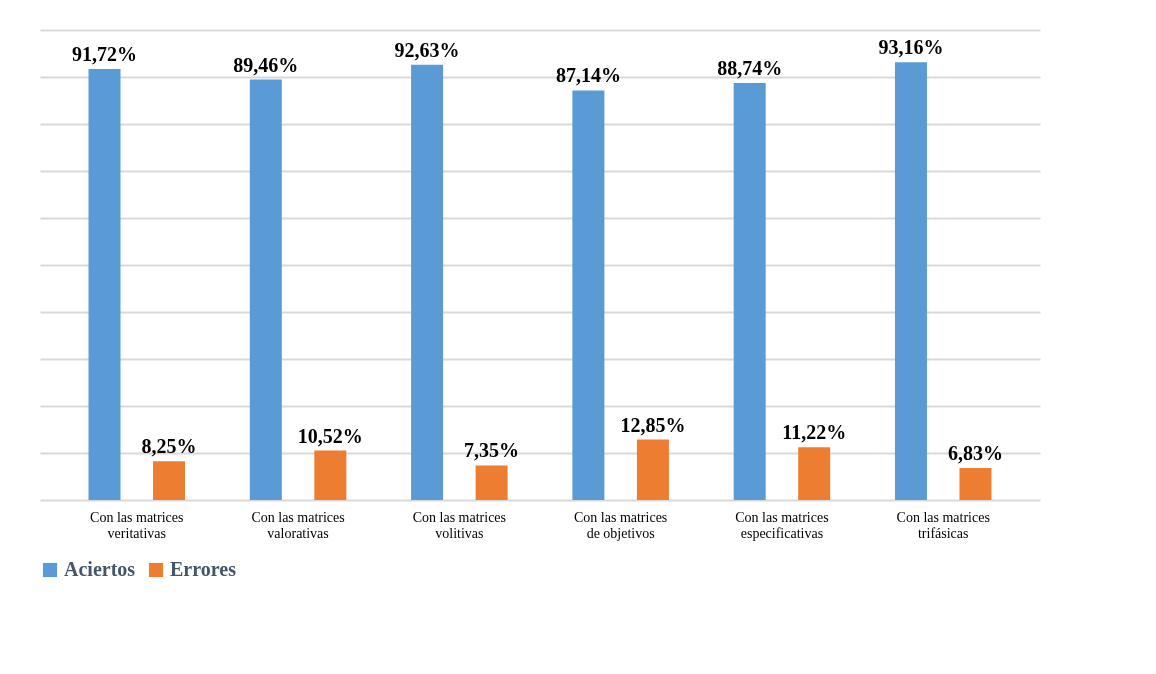  I want to click on data-label: 6,83%, so click(975, 452).